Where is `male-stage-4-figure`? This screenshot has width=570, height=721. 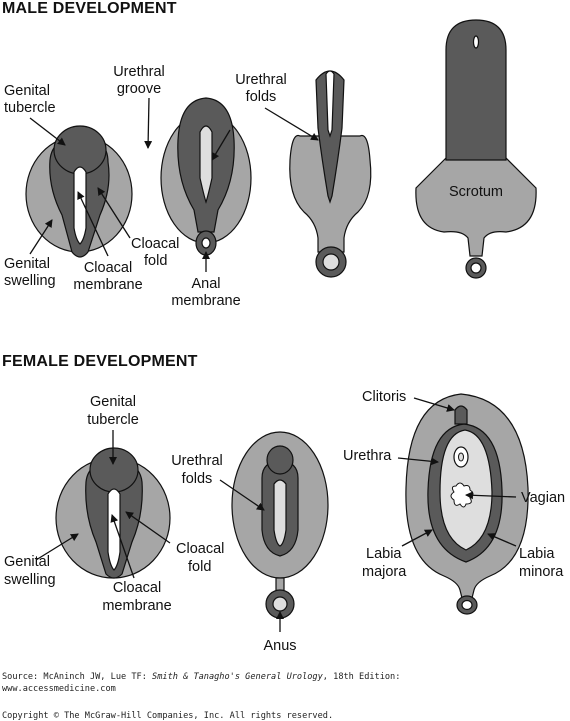
male-stage-4-figure is located at coordinates (476, 149).